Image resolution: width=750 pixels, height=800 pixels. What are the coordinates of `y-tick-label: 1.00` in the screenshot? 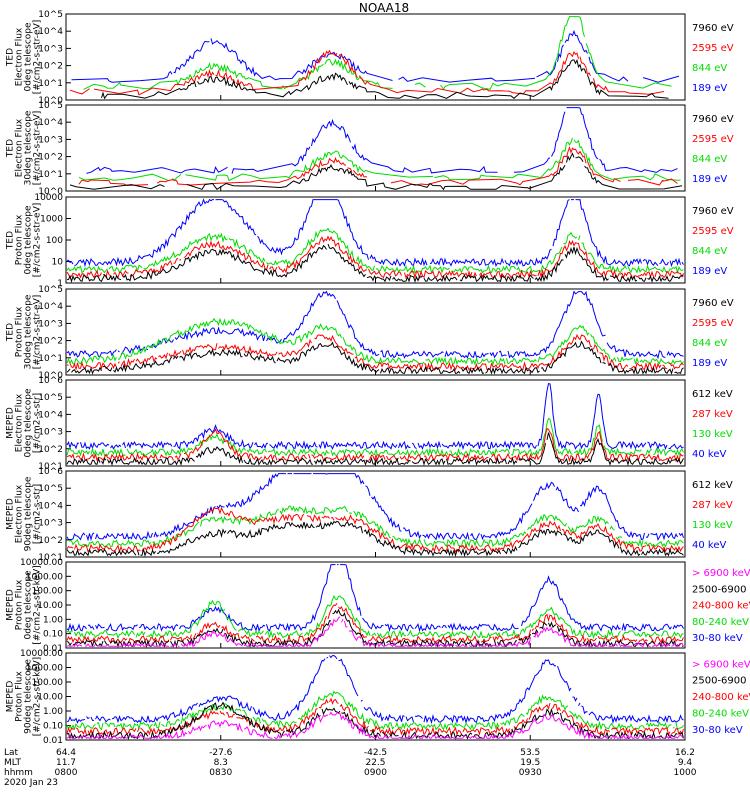 It's located at (53, 620).